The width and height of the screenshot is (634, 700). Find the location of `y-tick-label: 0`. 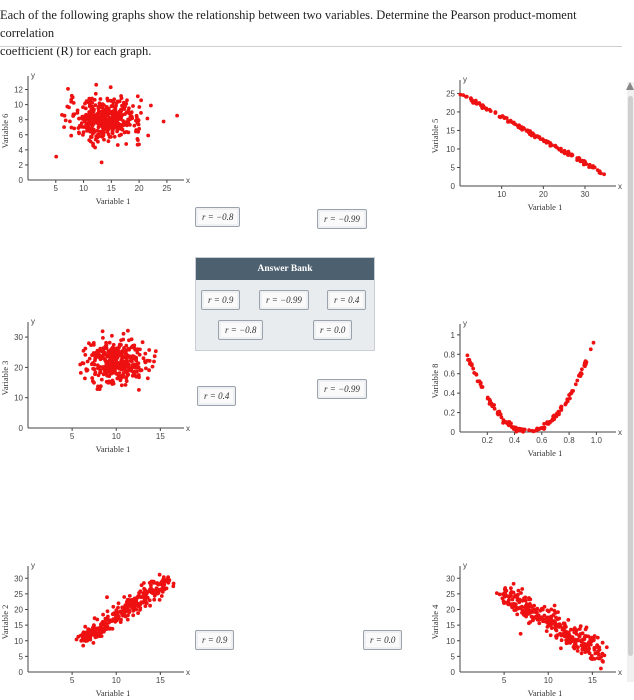

y-tick-label: 0 is located at coordinates (21, 180).